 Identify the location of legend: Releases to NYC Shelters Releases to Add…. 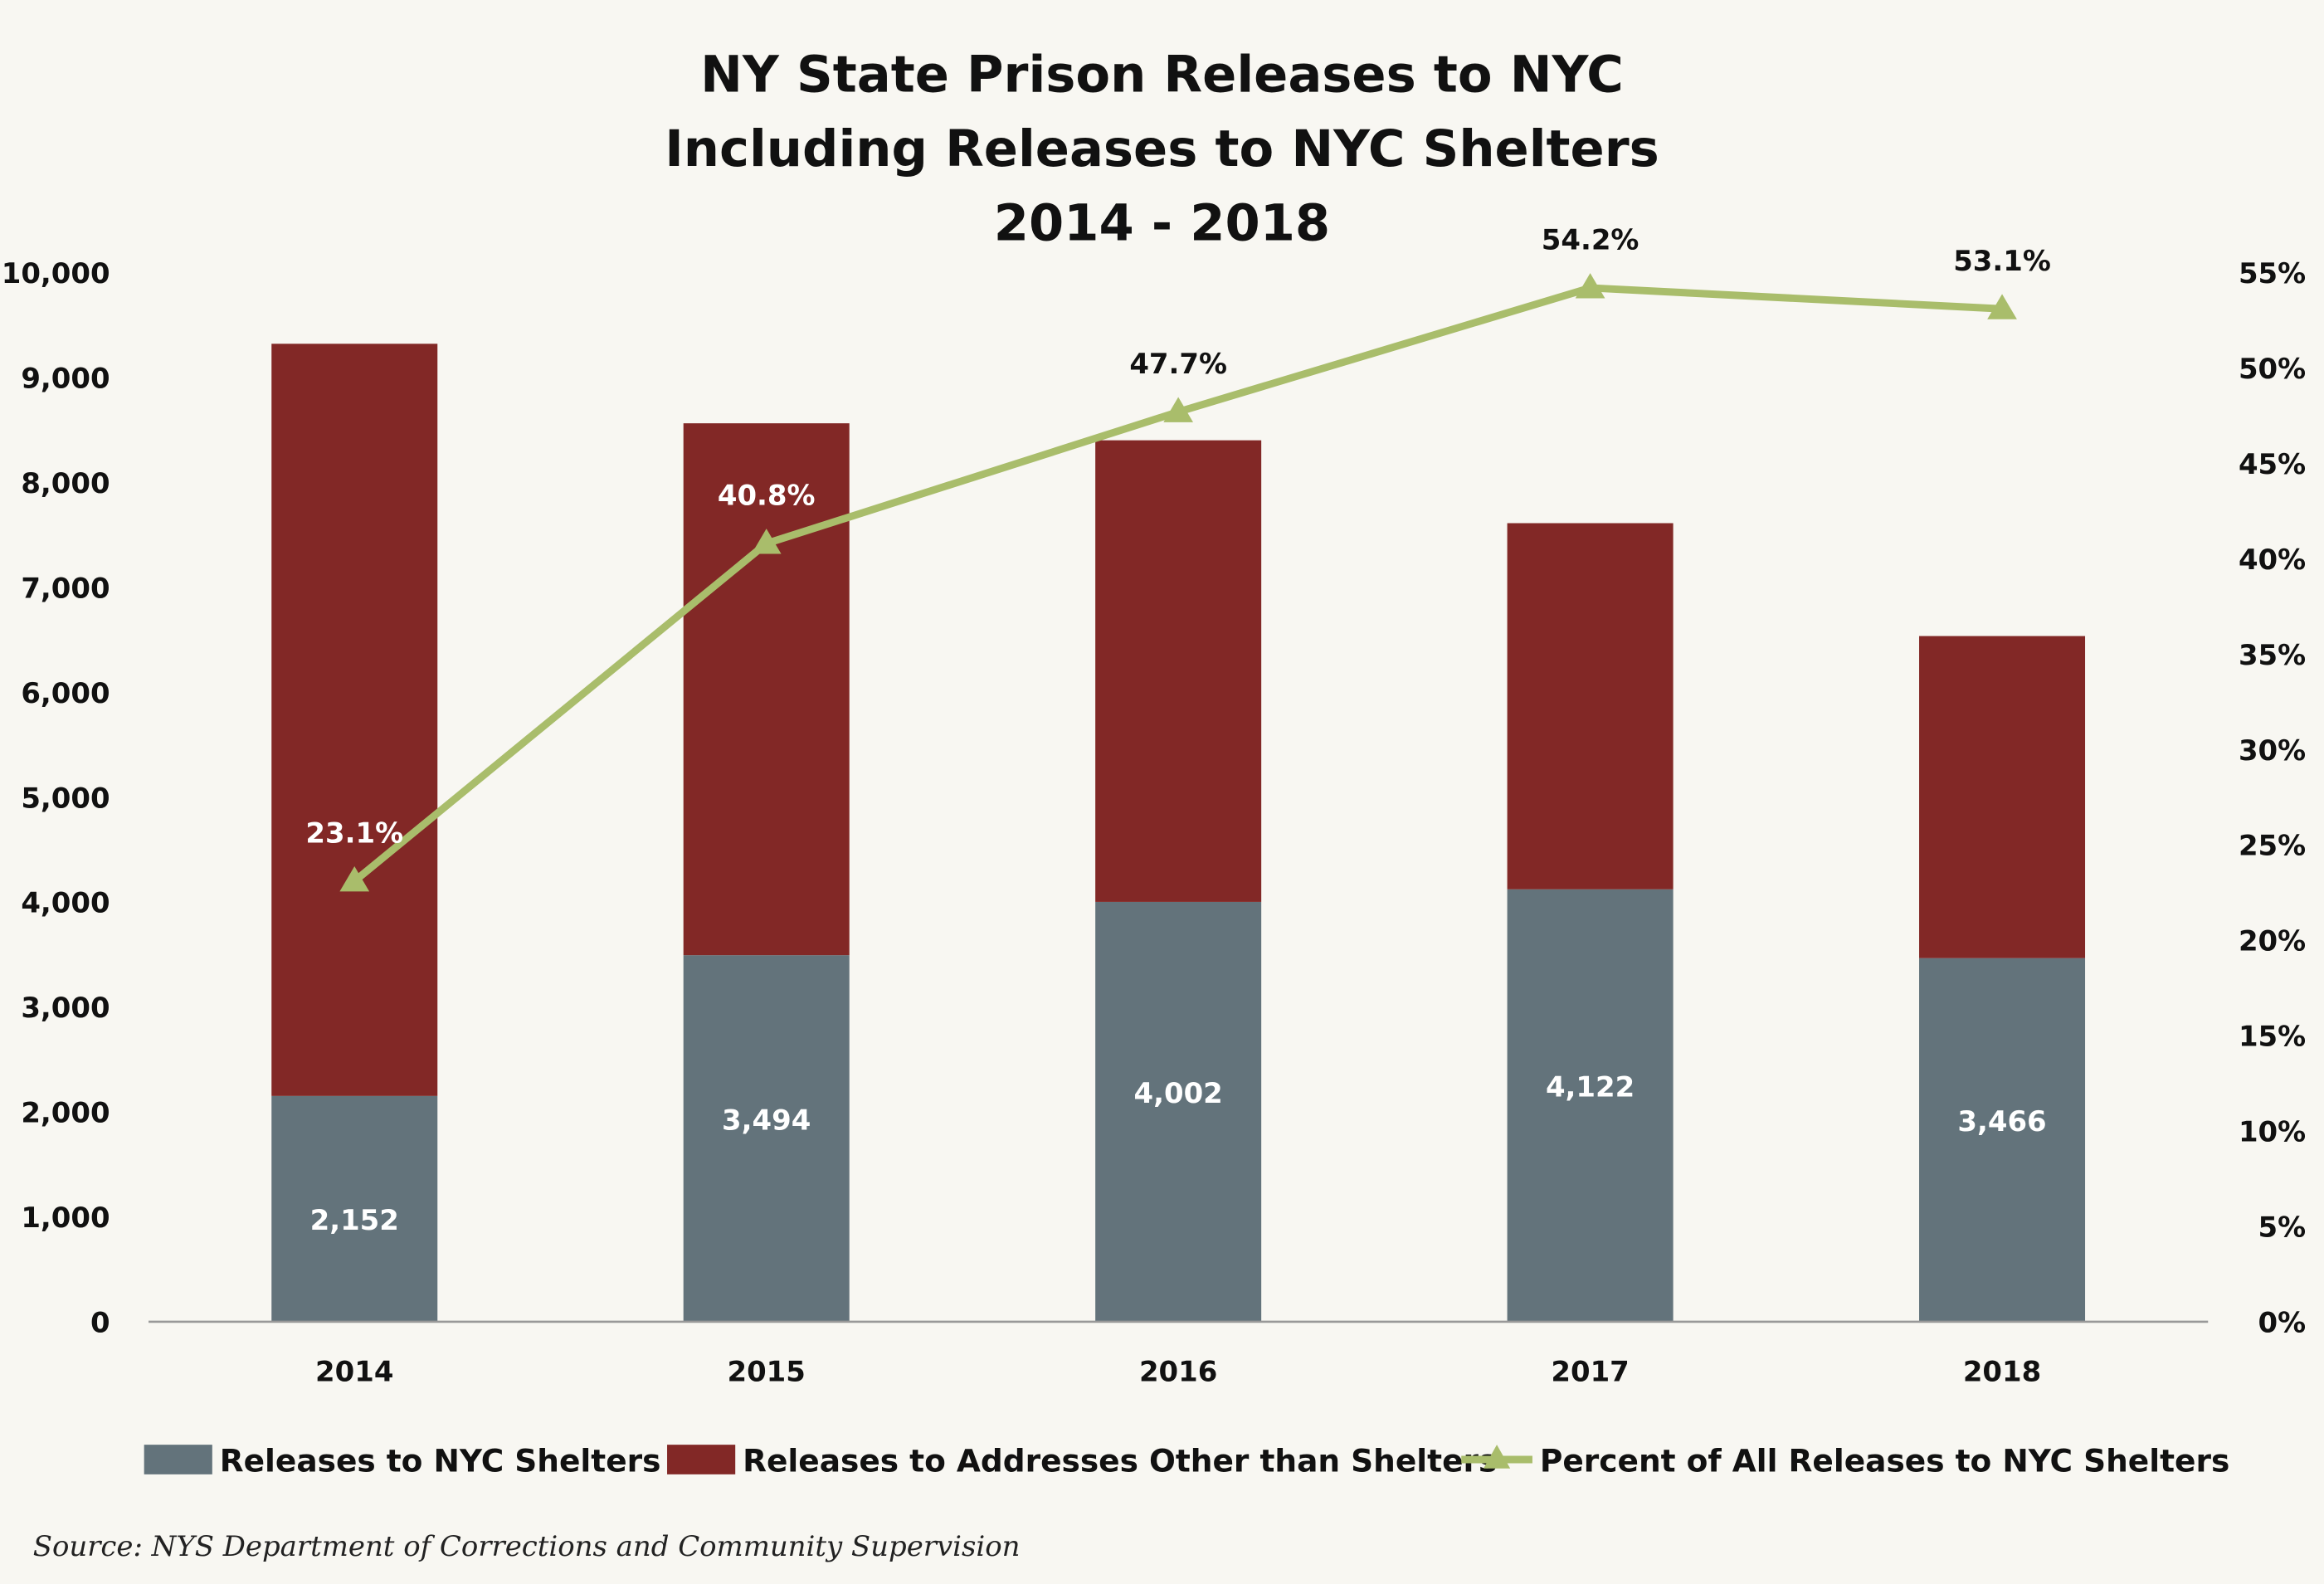
(1186, 1460).